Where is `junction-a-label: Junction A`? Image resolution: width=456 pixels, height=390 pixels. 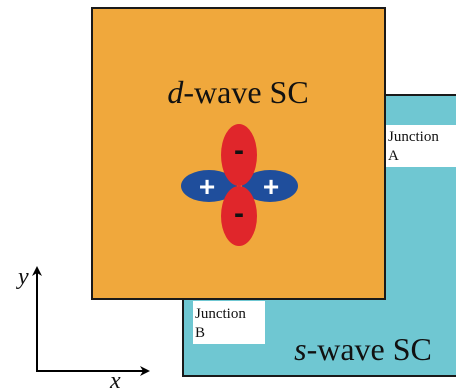 junction-a-label: Junction A is located at coordinates (421, 146).